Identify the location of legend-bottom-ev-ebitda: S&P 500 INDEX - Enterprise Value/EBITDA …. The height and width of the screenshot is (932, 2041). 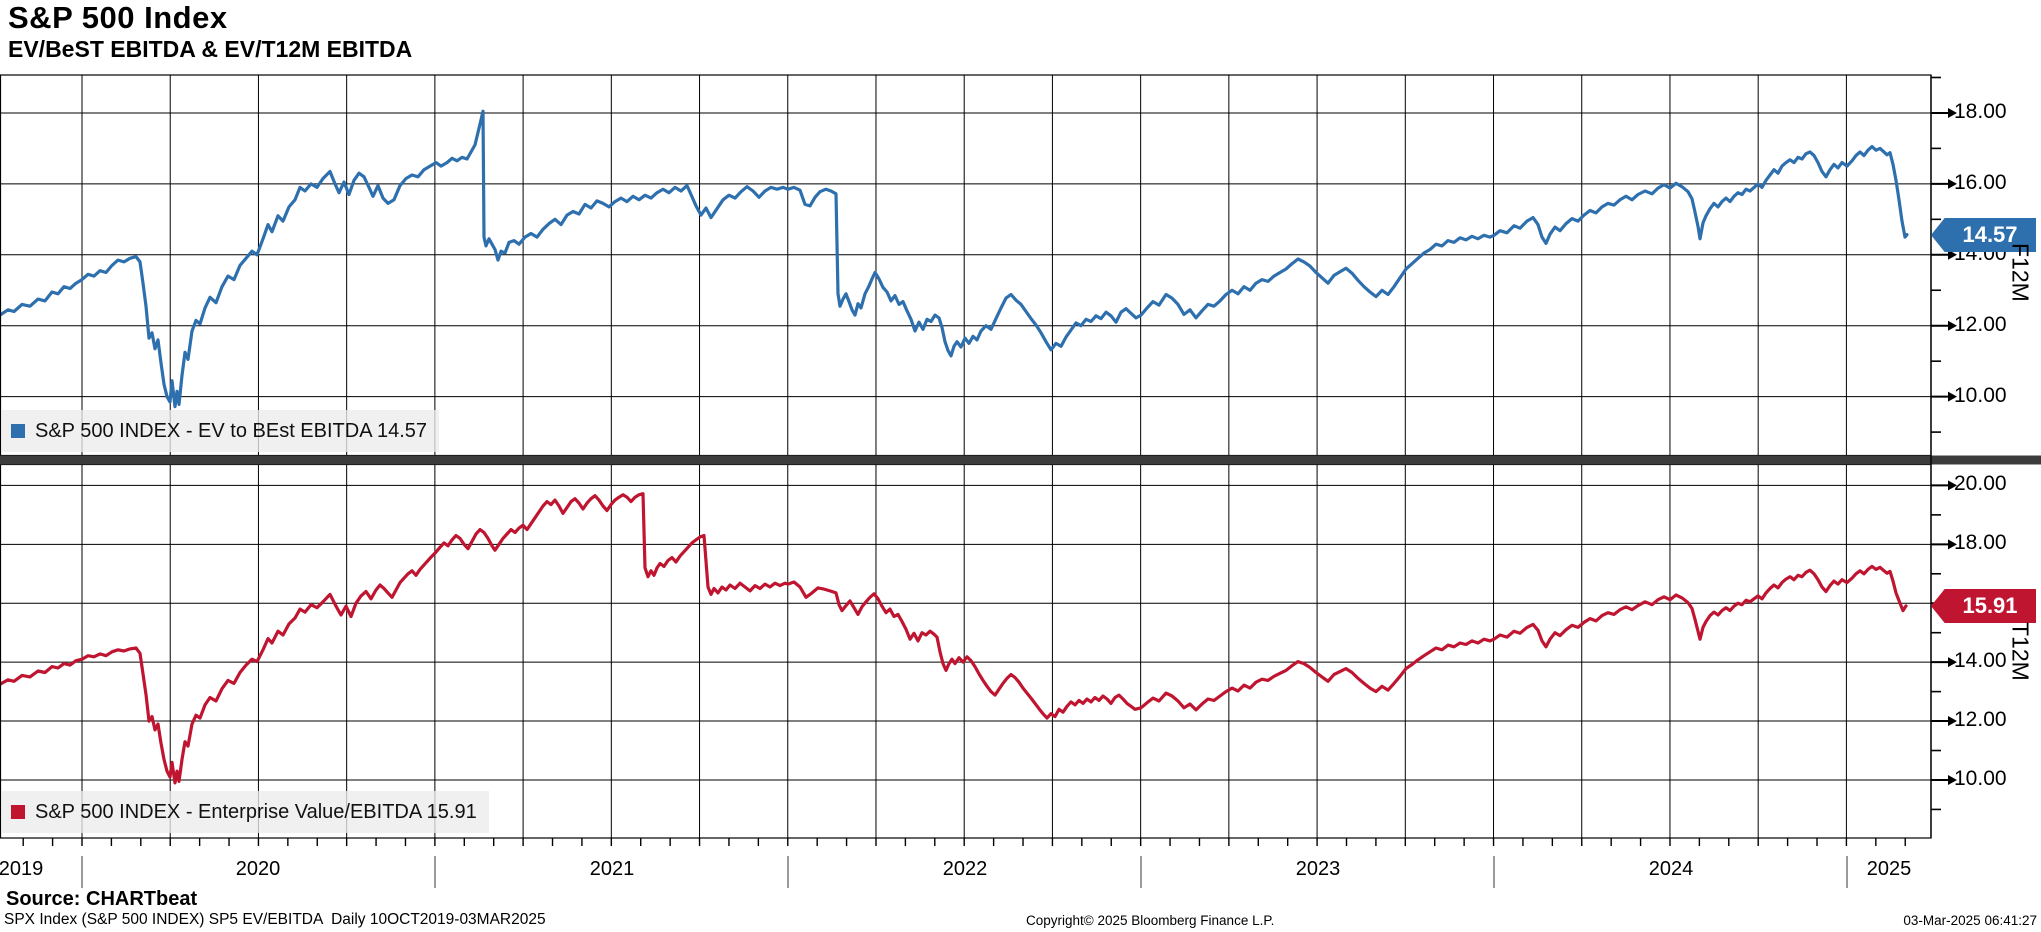
(245, 812).